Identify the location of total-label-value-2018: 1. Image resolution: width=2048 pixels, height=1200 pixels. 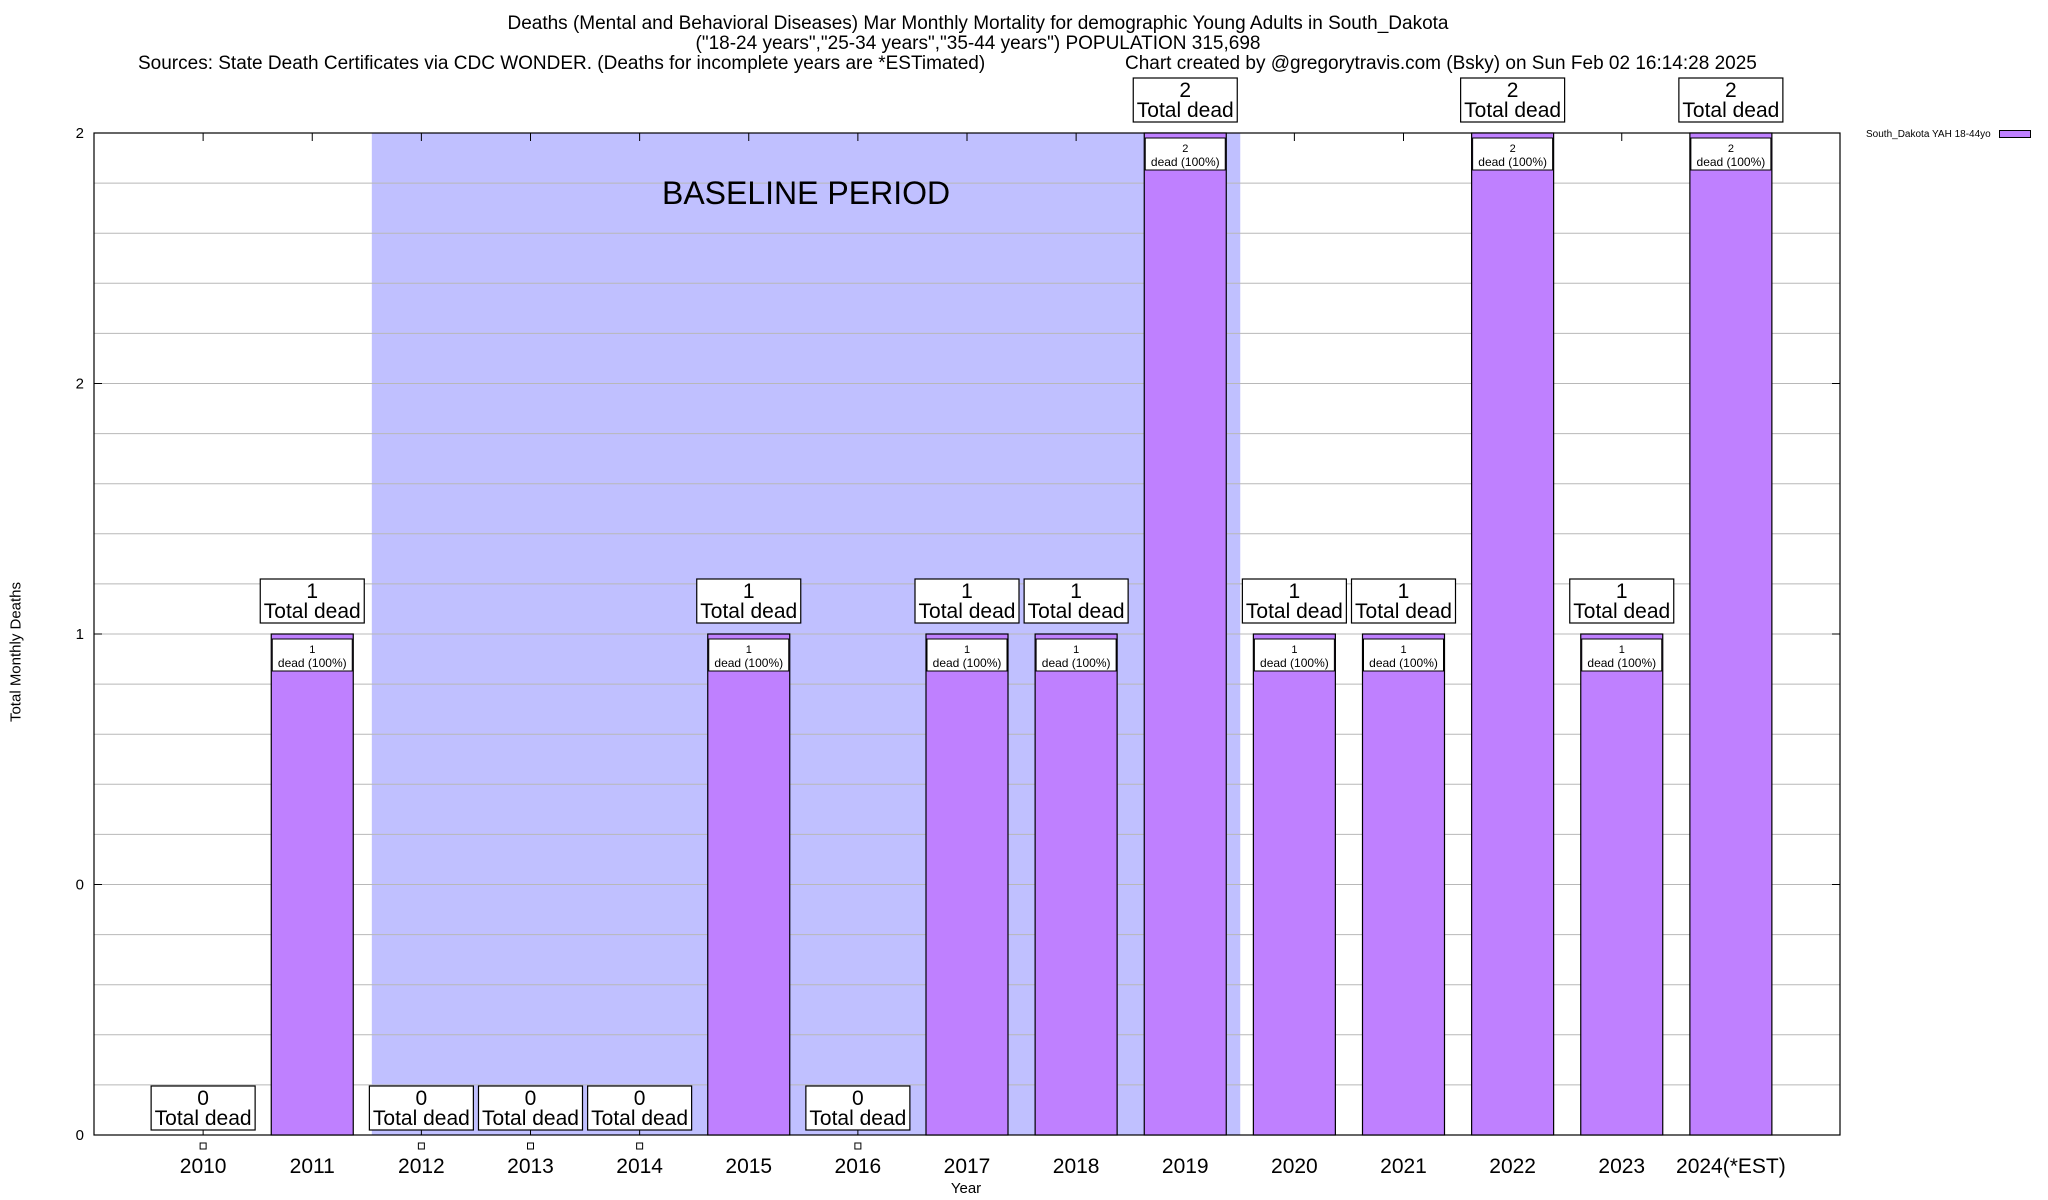
(1076, 591).